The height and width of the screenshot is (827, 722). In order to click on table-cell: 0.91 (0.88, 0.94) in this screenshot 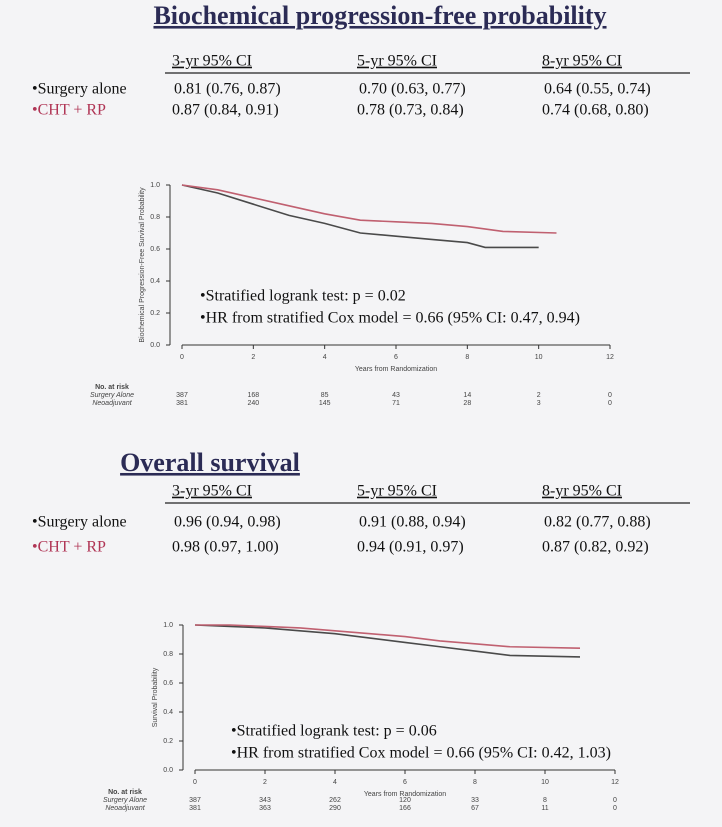, I will do `click(412, 522)`.